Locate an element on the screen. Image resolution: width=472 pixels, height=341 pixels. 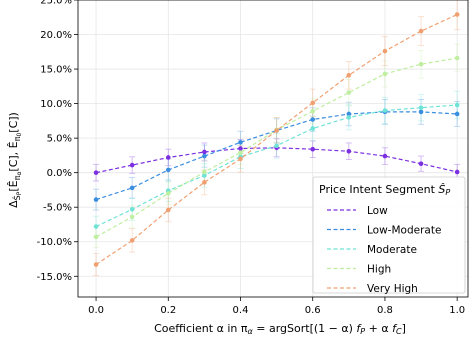
legend-label: High is located at coordinates (379, 270).